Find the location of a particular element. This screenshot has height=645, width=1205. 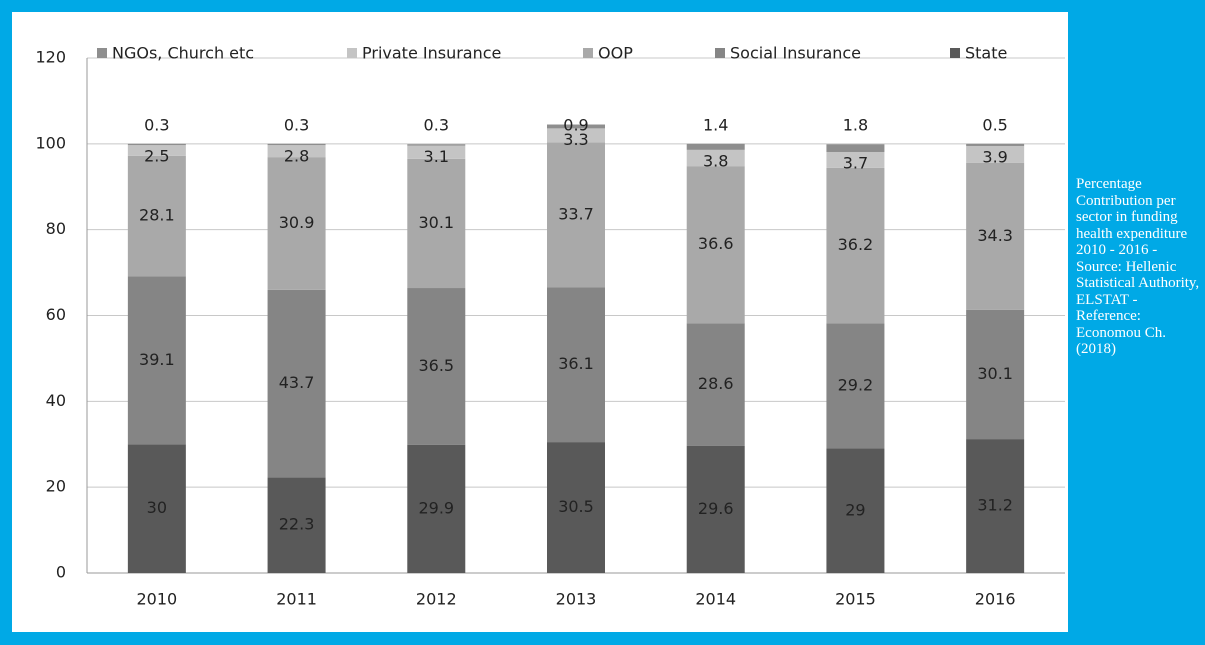

y-tick-label: 100 is located at coordinates (50, 142).